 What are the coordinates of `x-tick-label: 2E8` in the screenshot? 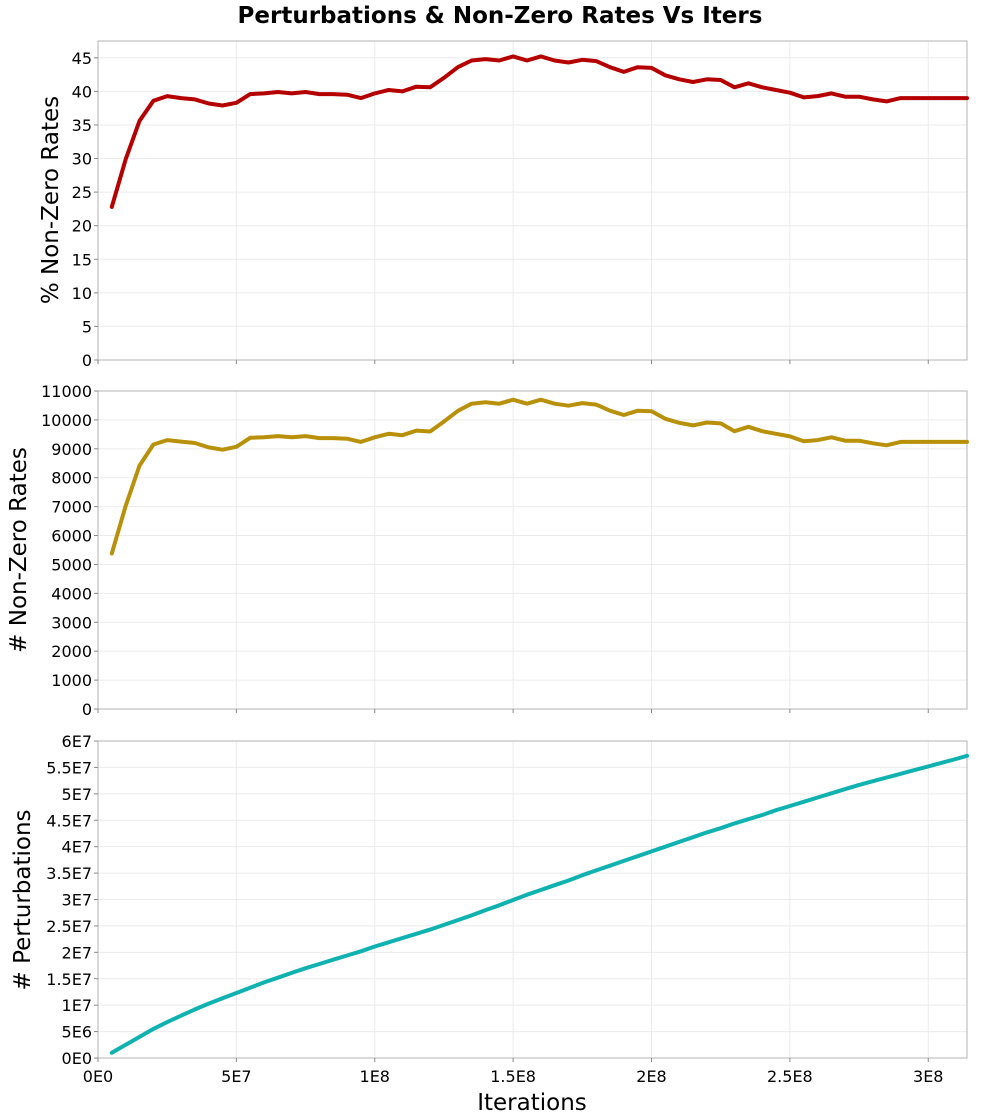 It's located at (651, 1076).